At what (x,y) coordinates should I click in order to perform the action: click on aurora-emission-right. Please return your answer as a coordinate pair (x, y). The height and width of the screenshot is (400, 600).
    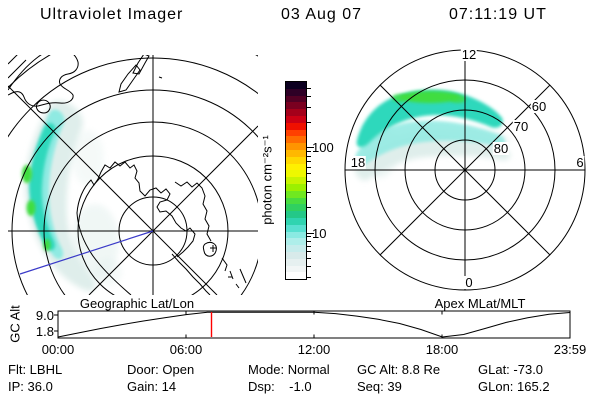
    Looking at the image, I should click on (433, 135).